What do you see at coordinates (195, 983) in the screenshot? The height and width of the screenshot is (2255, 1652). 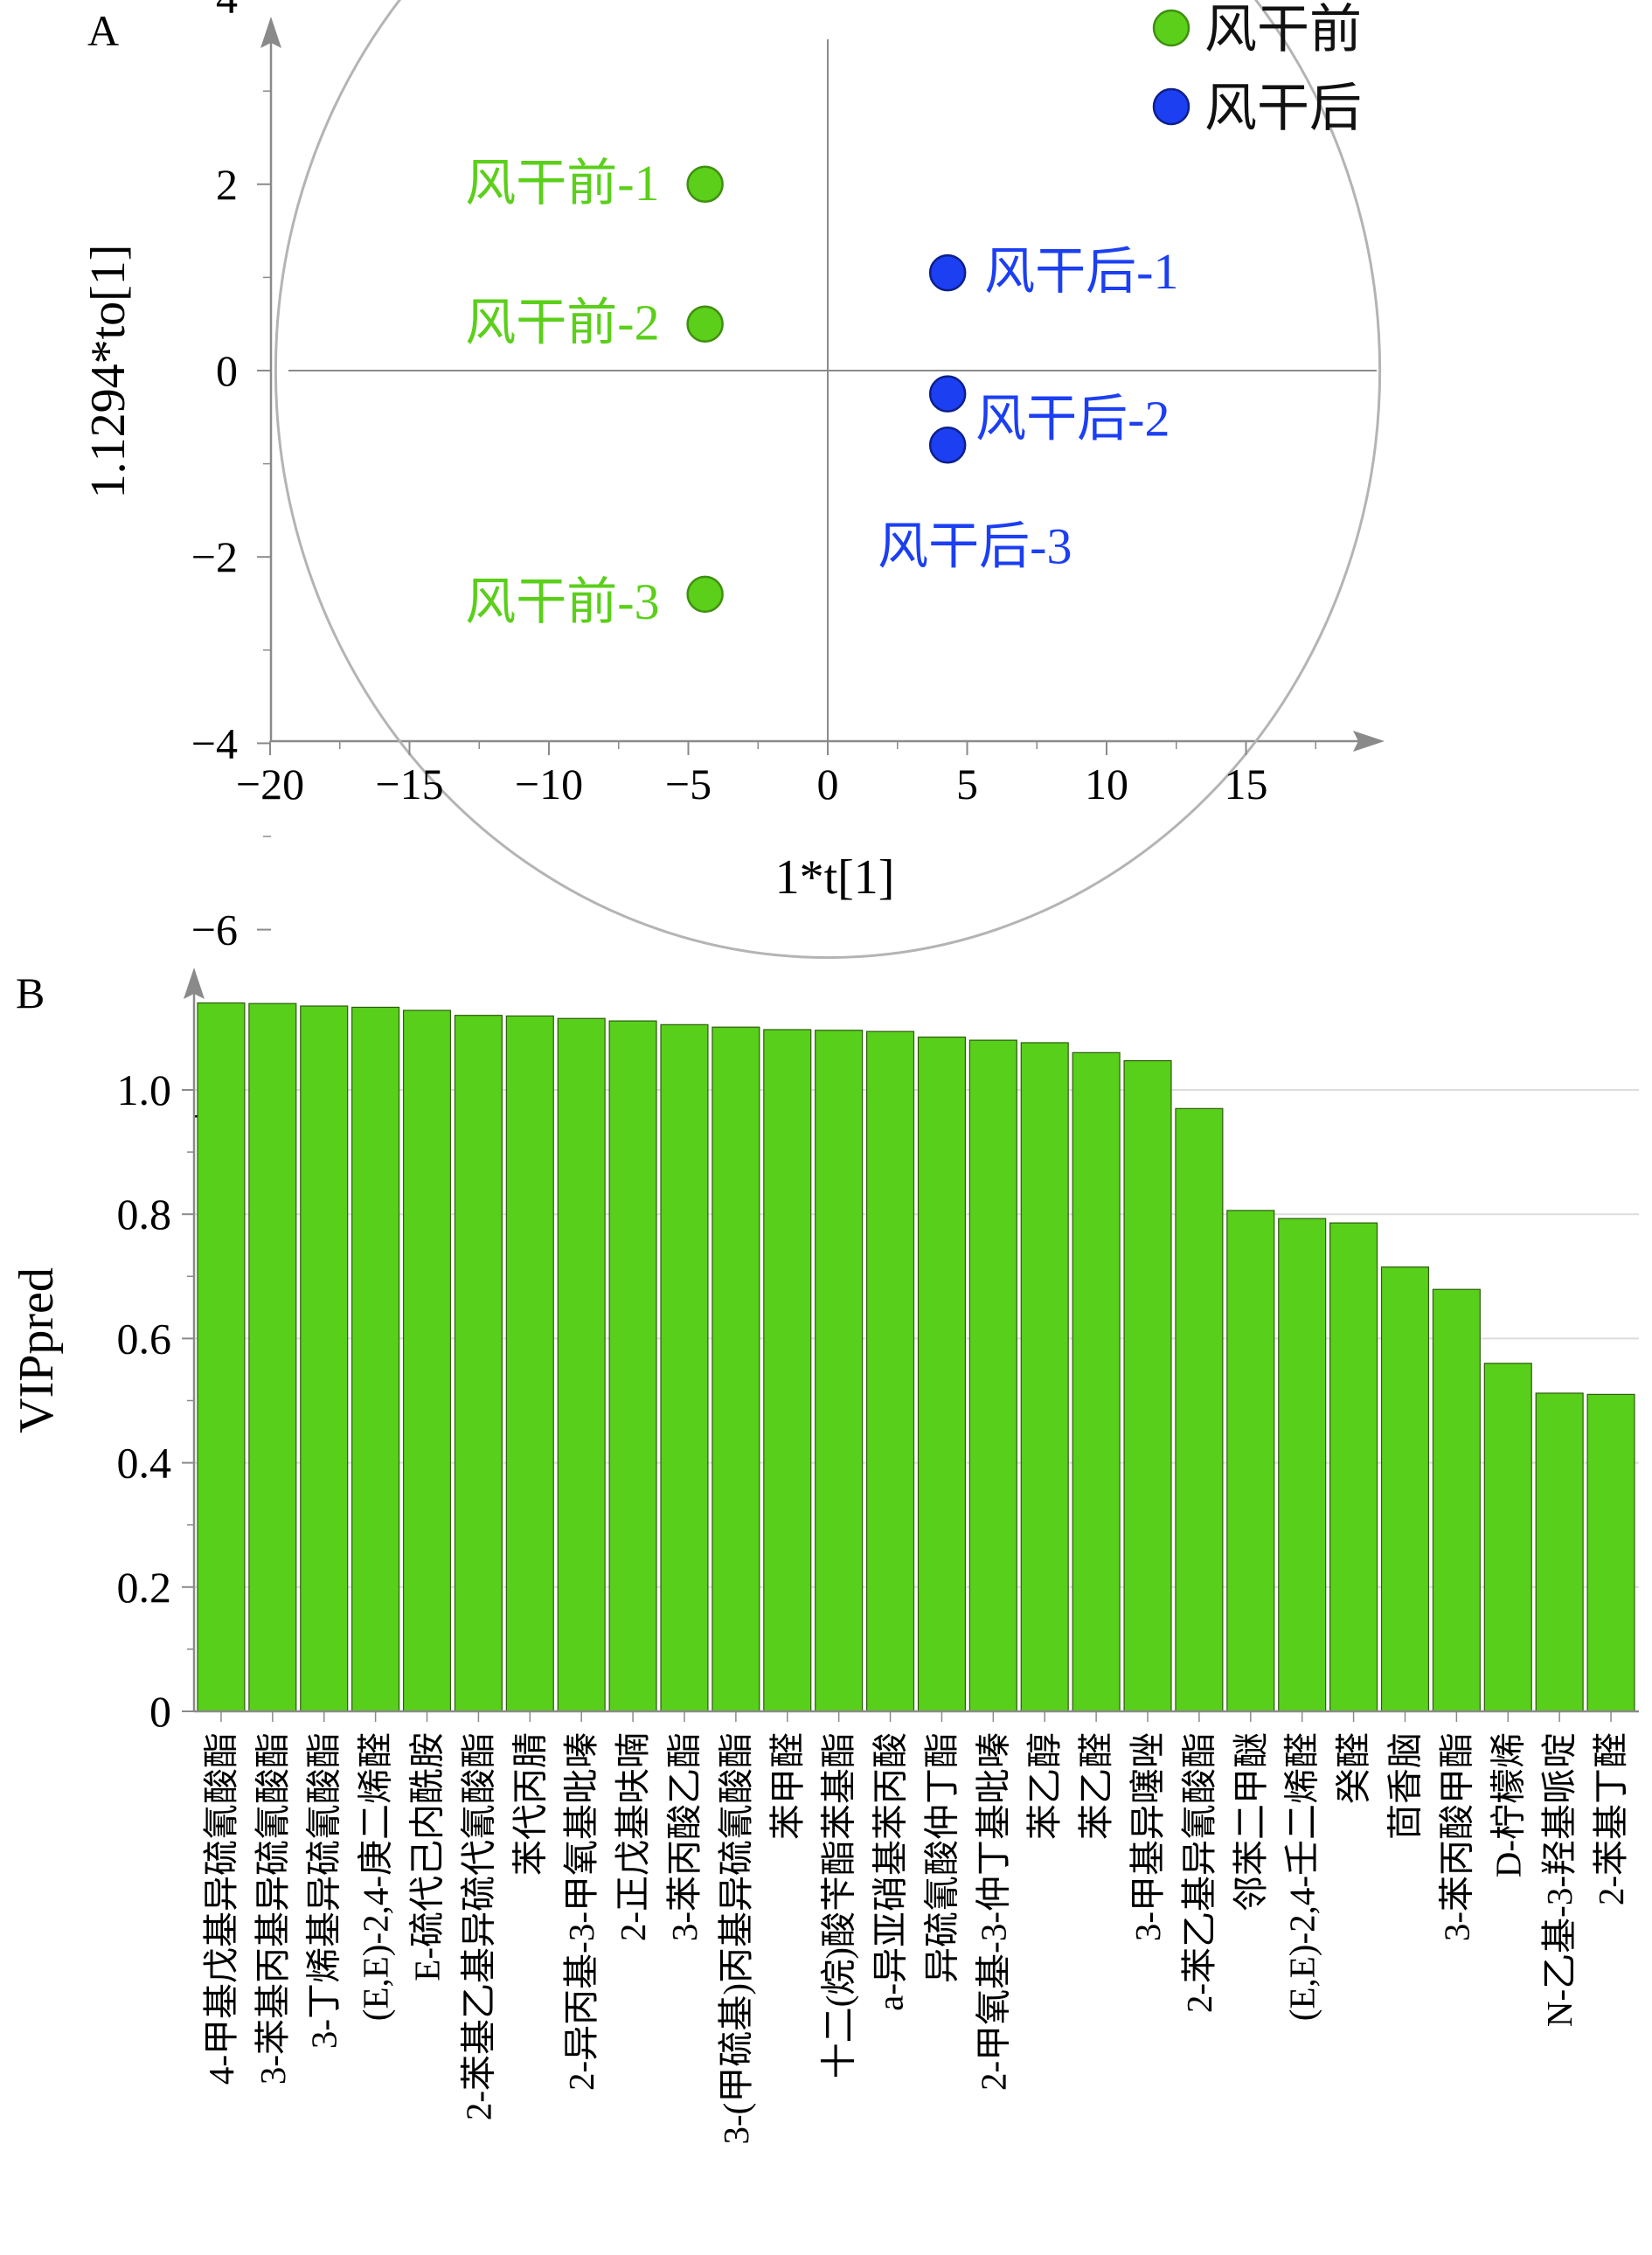 I see `panel-b-y-axis-arrow` at bounding box center [195, 983].